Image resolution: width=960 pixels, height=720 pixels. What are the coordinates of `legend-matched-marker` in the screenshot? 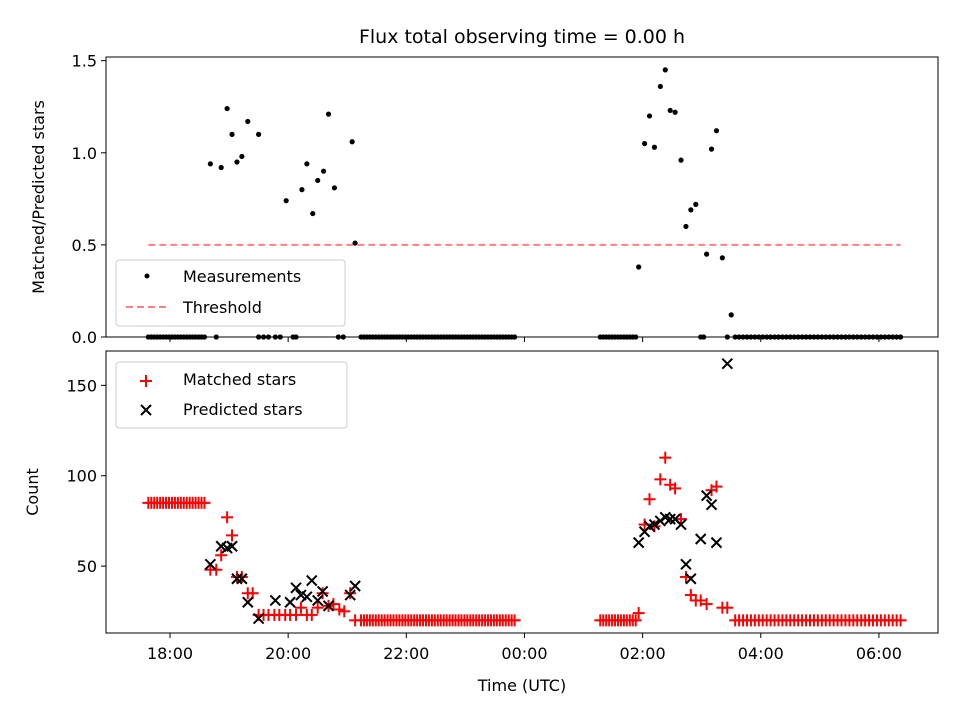 It's located at (146, 381).